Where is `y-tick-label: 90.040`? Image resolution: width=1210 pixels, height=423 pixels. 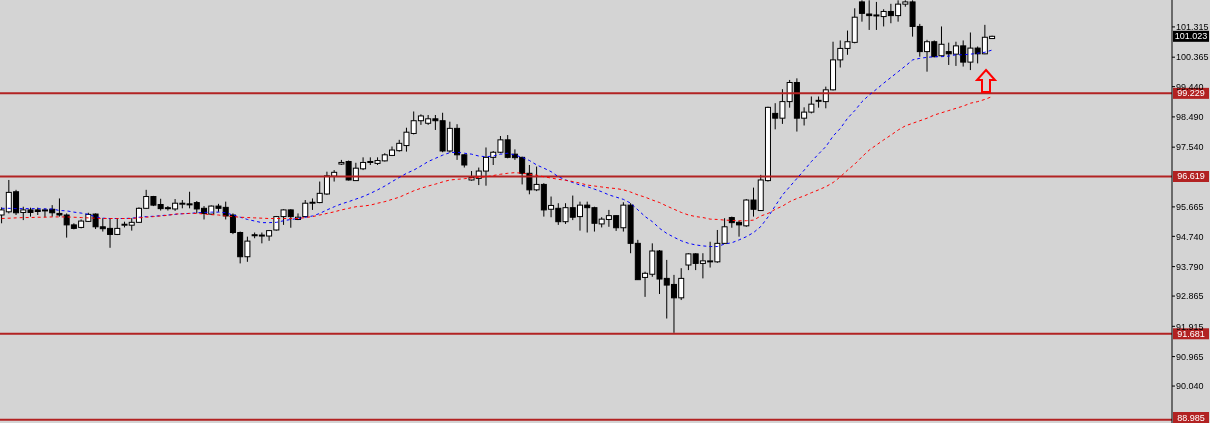
y-tick-label: 90.040 is located at coordinates (1190, 386).